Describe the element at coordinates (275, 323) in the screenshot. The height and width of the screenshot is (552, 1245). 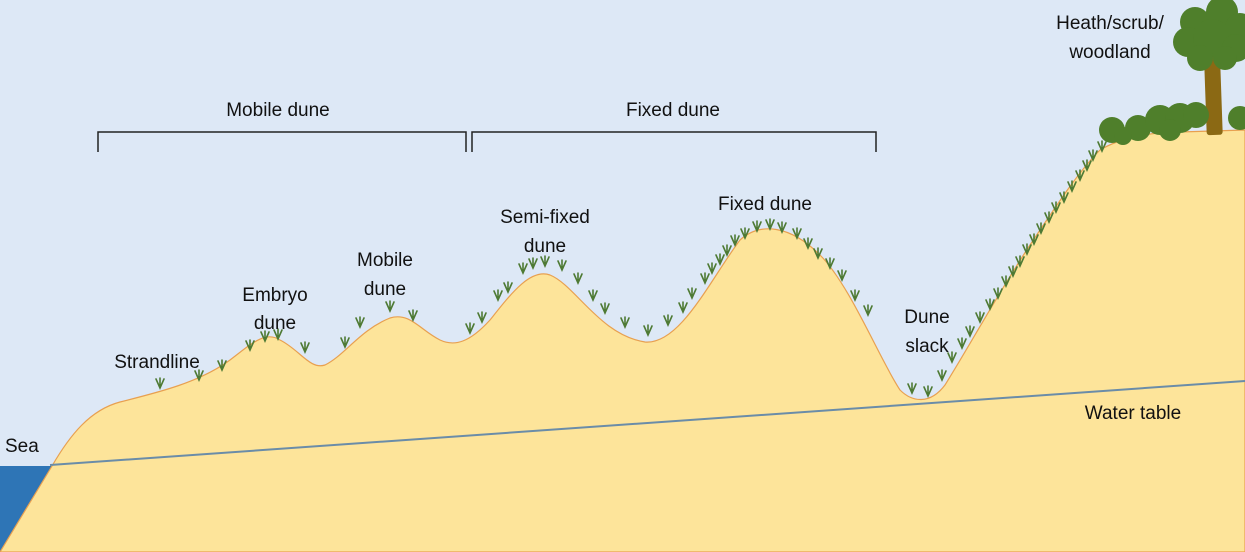
I see `label-embryo-dune-line2: dune` at that location.